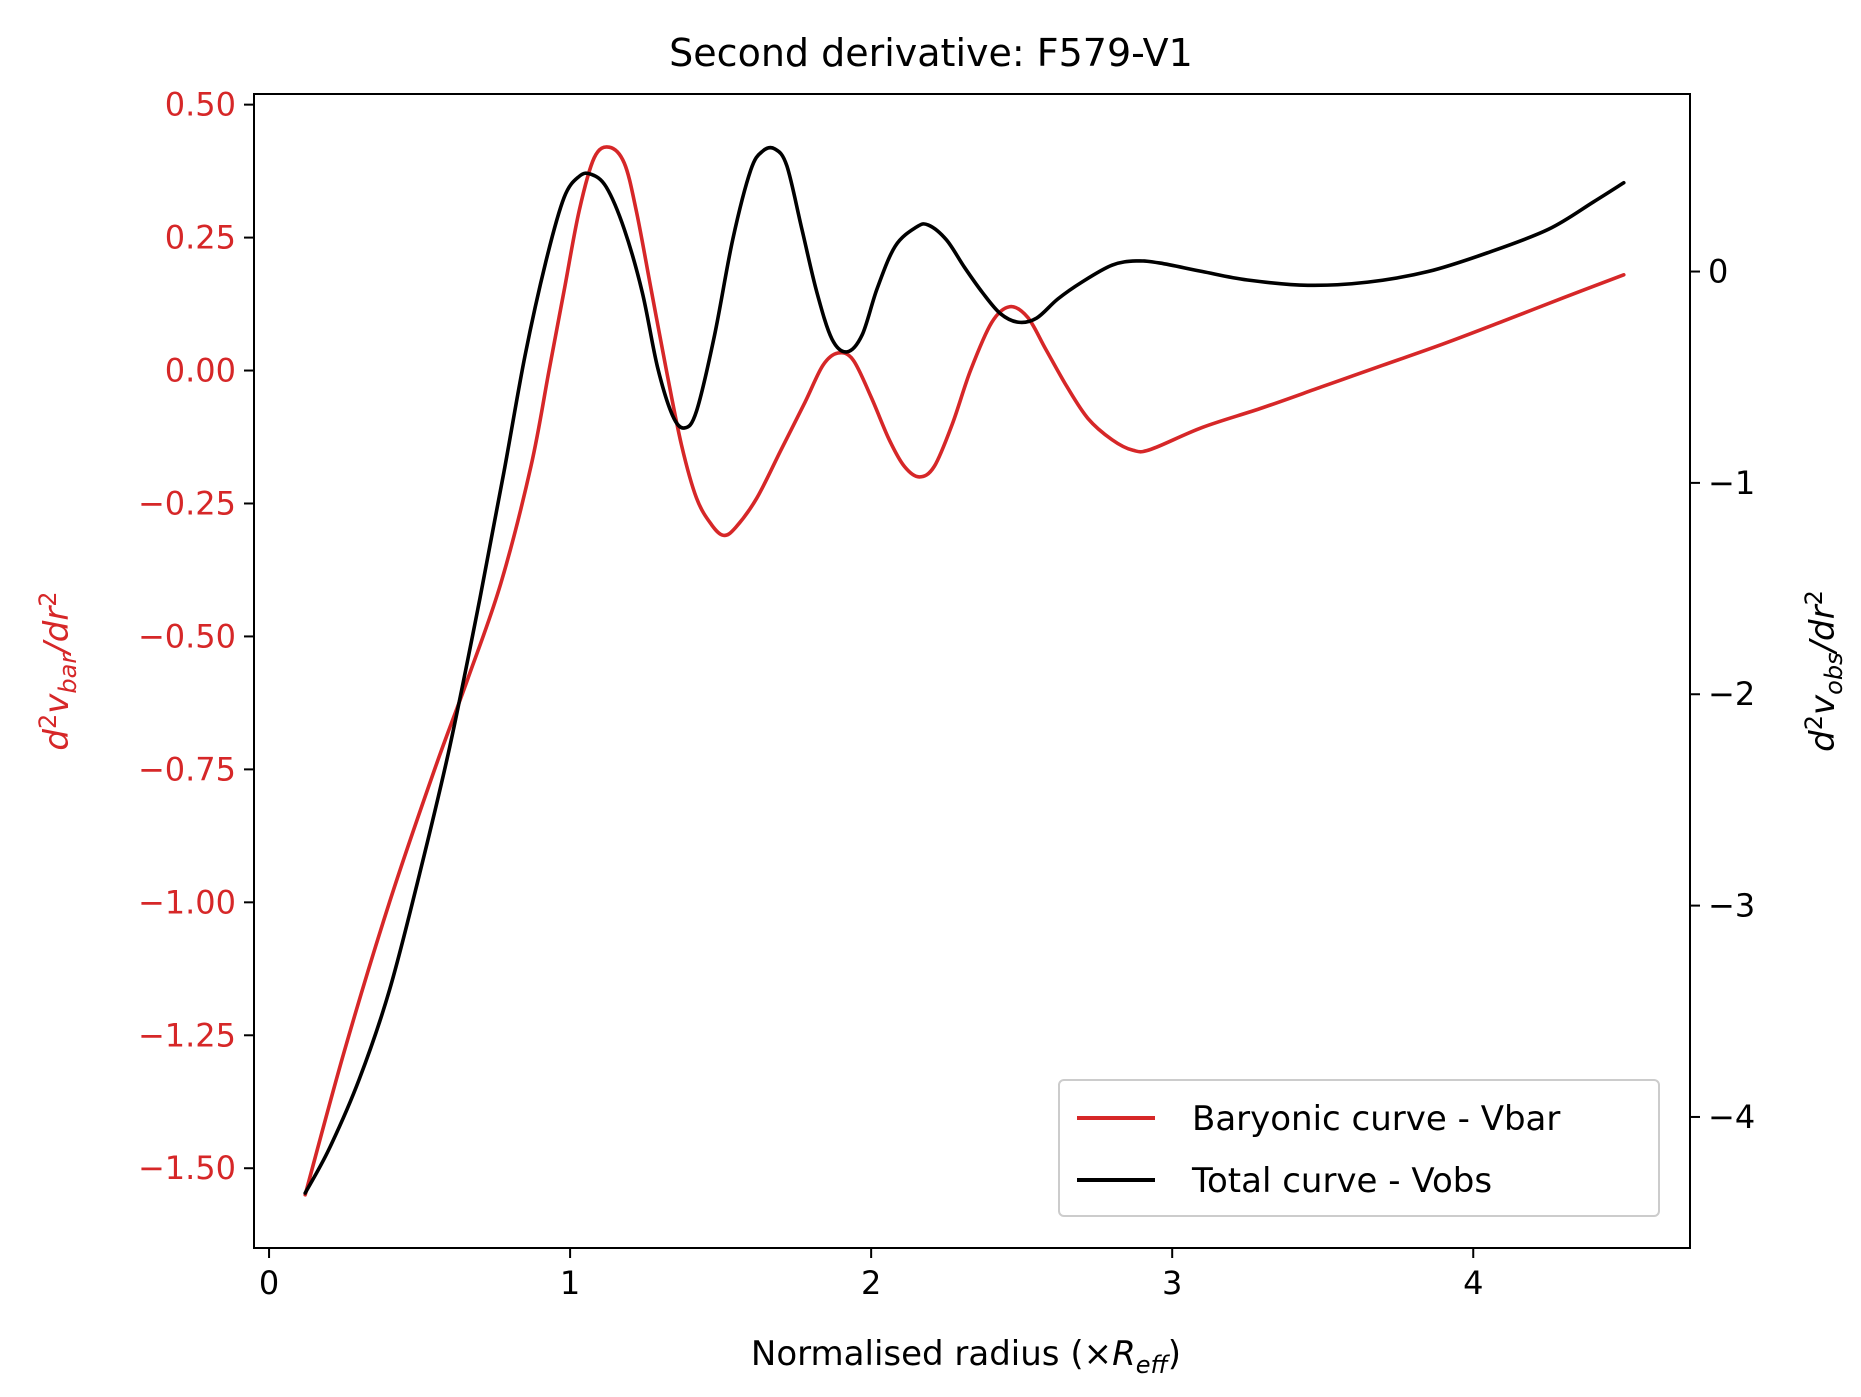  Describe the element at coordinates (1823, 704) in the screenshot. I see `right-y-label-v: v` at that location.